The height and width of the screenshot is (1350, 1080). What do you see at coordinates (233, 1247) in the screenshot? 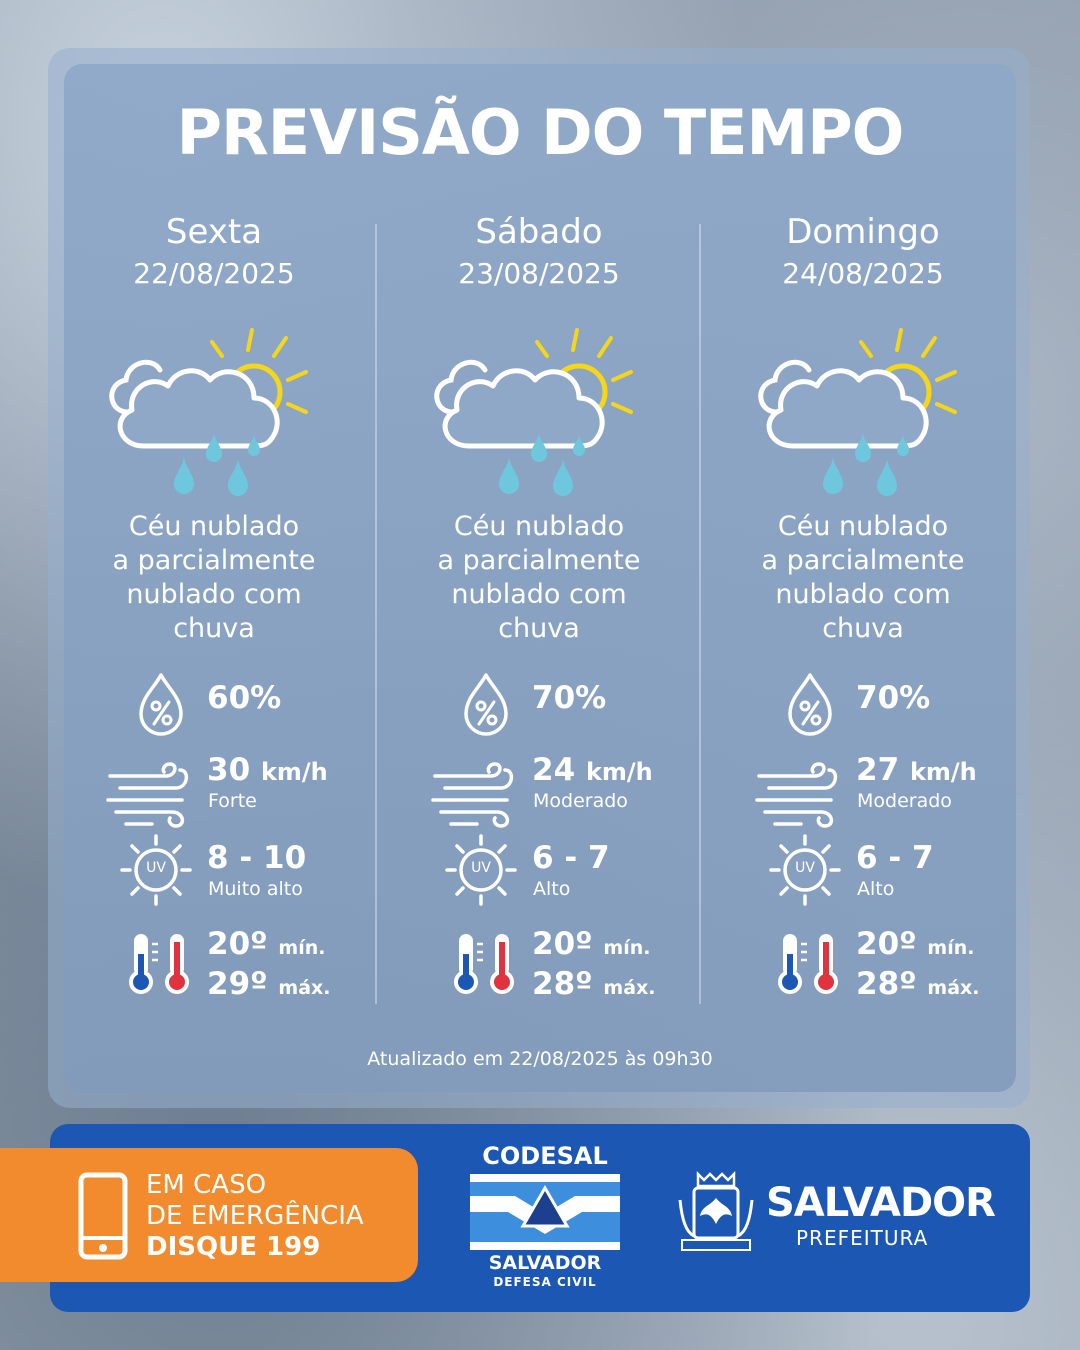
I see `emergency-phone: DISQUE 199` at bounding box center [233, 1247].